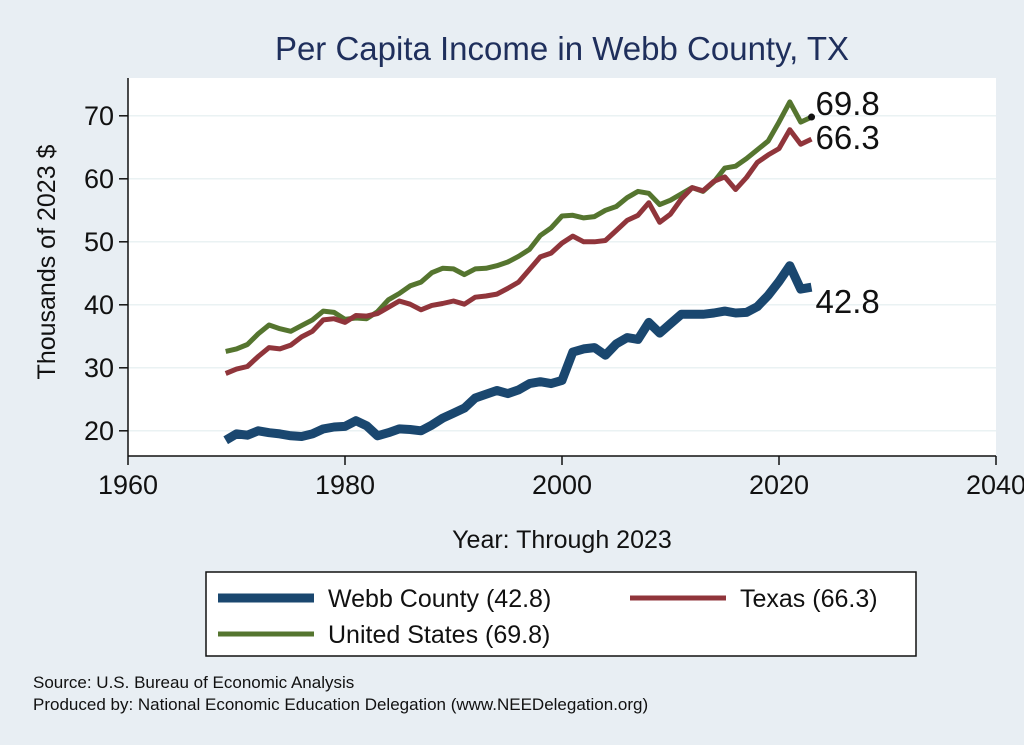  I want to click on legend-texas: Texas (66.3), so click(754, 599).